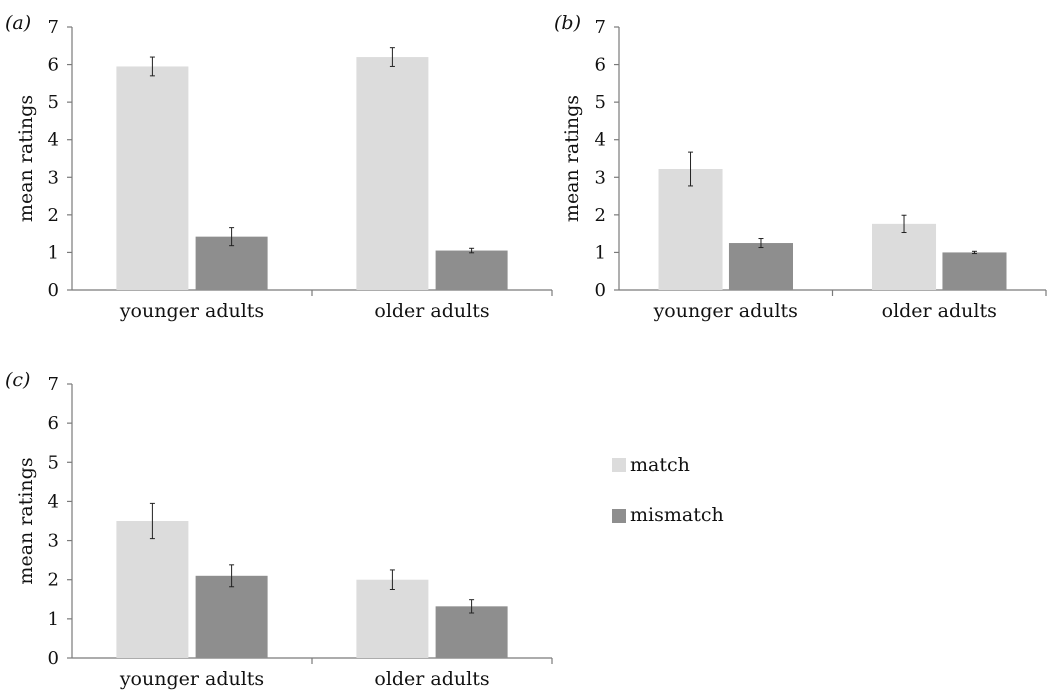 This screenshot has height=692, width=1057. Describe the element at coordinates (660, 465) in the screenshot. I see `legend-label-match: match` at that location.